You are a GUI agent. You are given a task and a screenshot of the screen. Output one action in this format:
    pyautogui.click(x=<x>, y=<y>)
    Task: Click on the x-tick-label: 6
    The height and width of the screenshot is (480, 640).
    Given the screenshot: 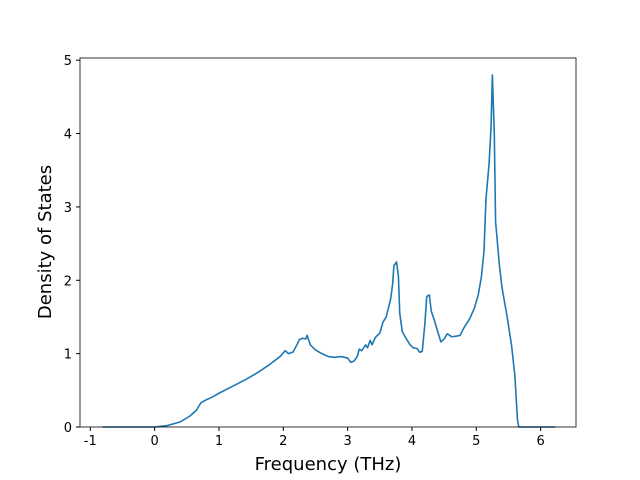 What is the action you would take?
    pyautogui.click(x=540, y=441)
    